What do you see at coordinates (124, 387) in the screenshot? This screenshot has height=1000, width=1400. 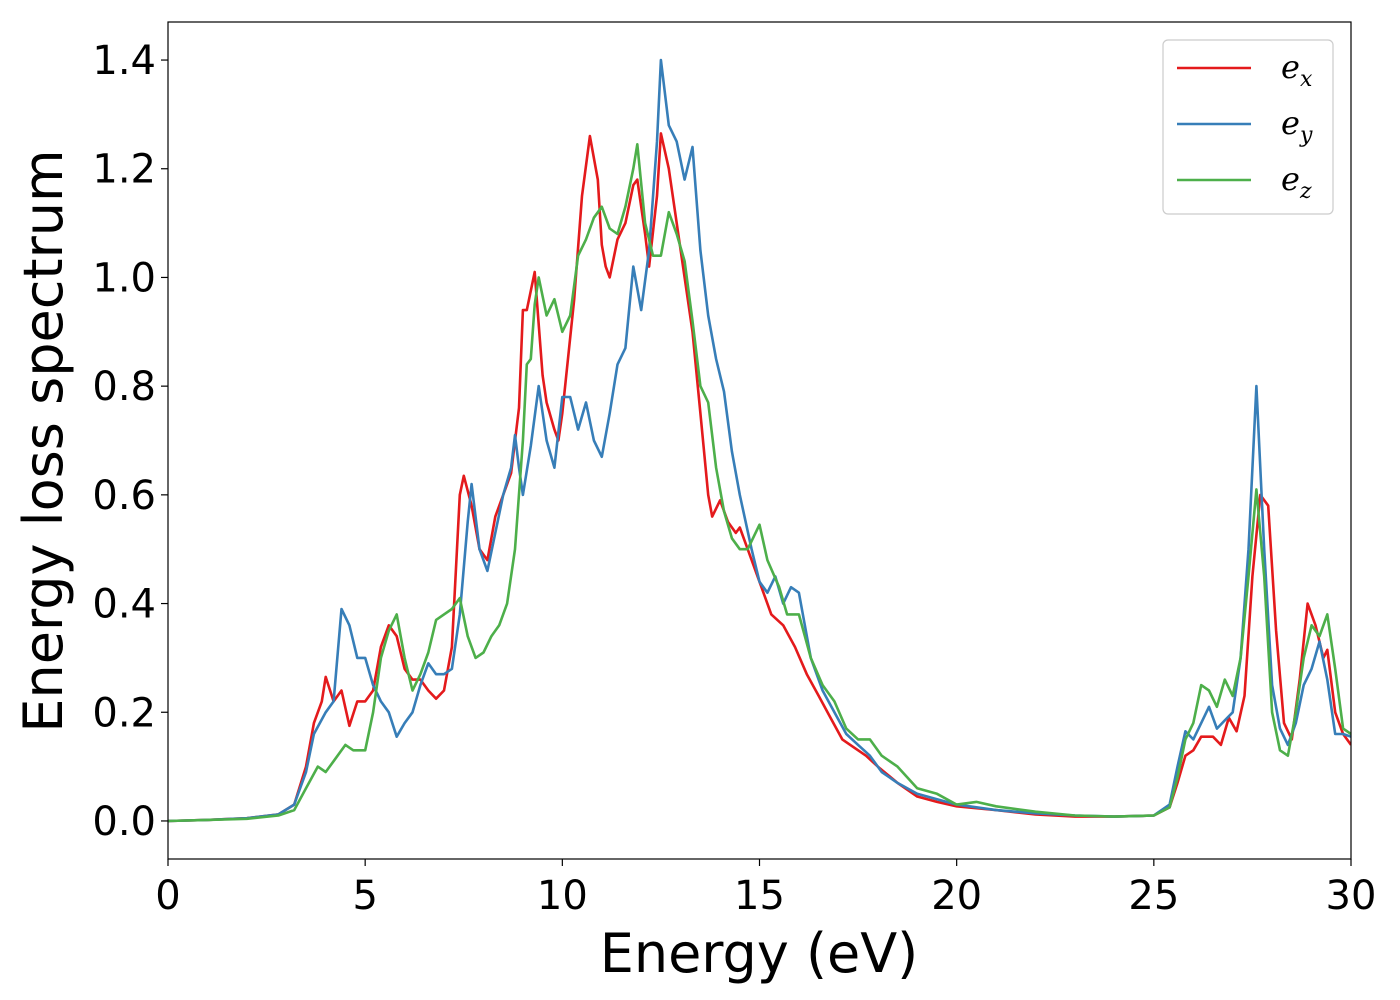 I see `y-tick-label: 0.8` at bounding box center [124, 387].